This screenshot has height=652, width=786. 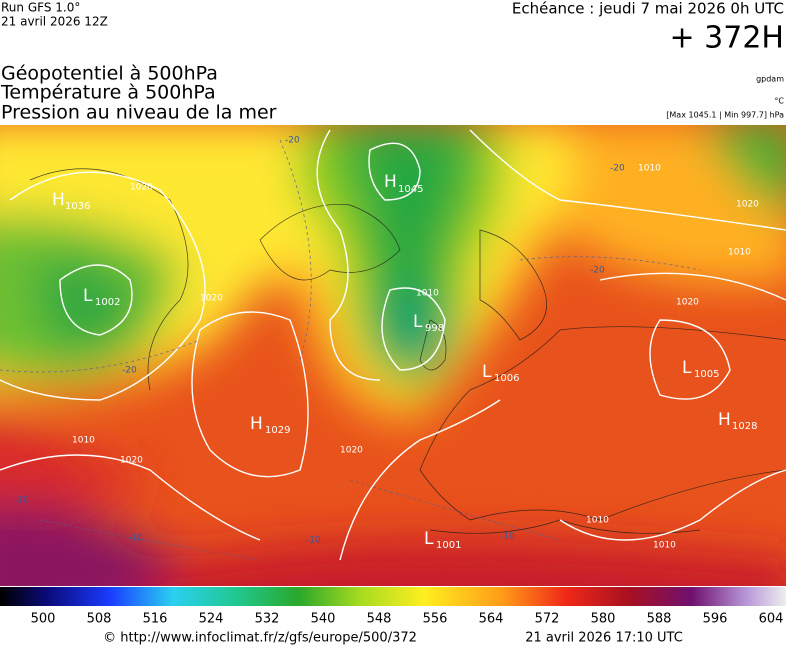 I want to click on unit: gpdam, so click(x=770, y=79).